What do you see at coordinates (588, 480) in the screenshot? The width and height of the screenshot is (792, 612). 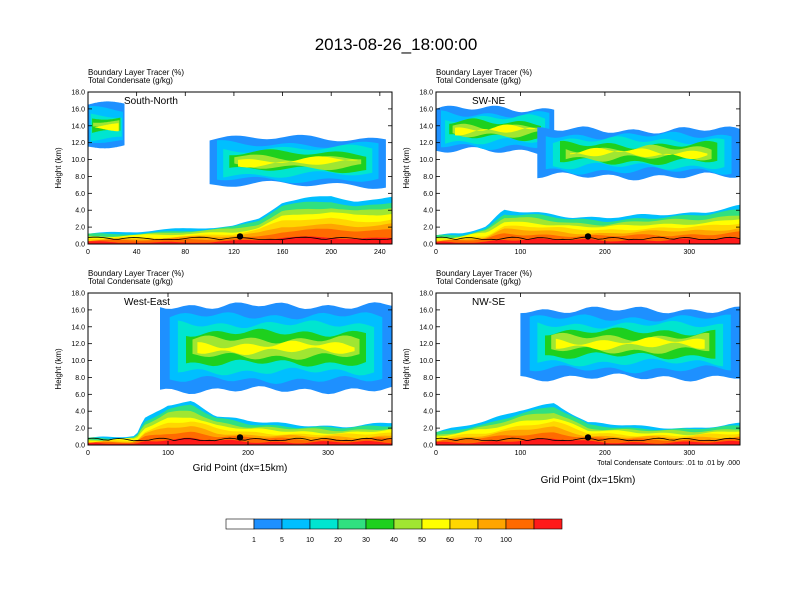 I see `x-axis-label: Grid Point (dx=15km)` at bounding box center [588, 480].